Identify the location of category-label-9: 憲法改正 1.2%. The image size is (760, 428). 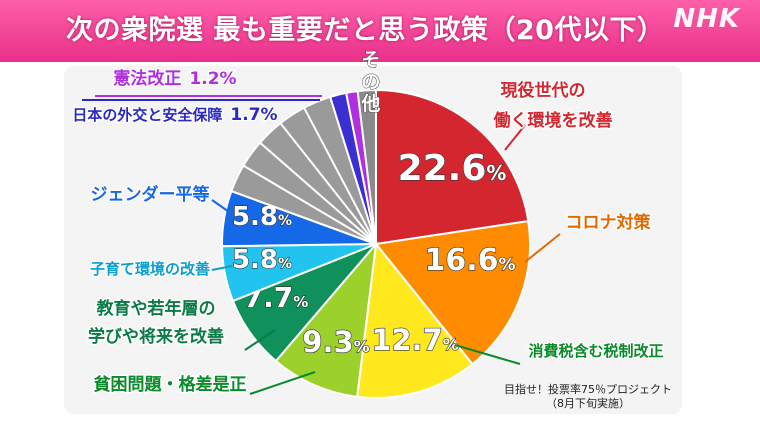
(174, 78).